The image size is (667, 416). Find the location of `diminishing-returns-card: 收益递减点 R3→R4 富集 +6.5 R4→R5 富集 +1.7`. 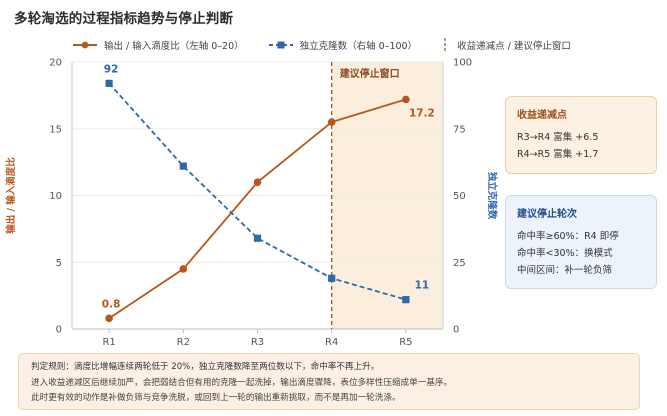

diminishing-returns-card: 收益递减点 R3→R4 富集 +6.5 R4→R5 富集 +1.7 is located at coordinates (581, 135).